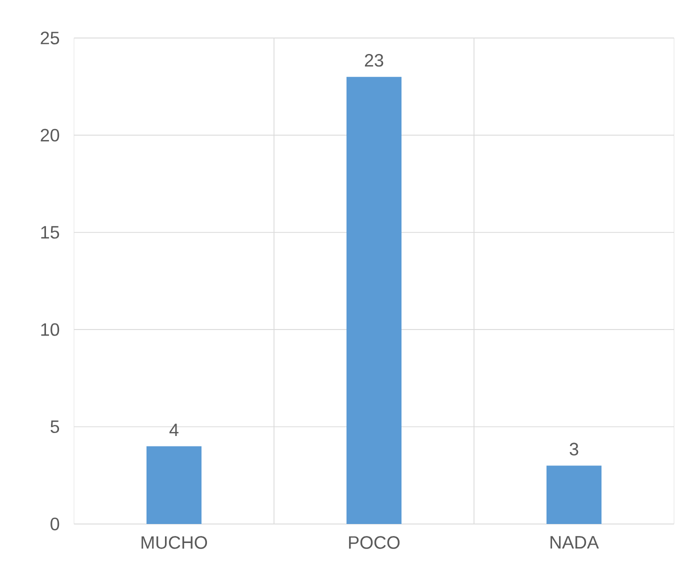 This screenshot has width=693, height=578. I want to click on x-tick-label: NADA, so click(574, 542).